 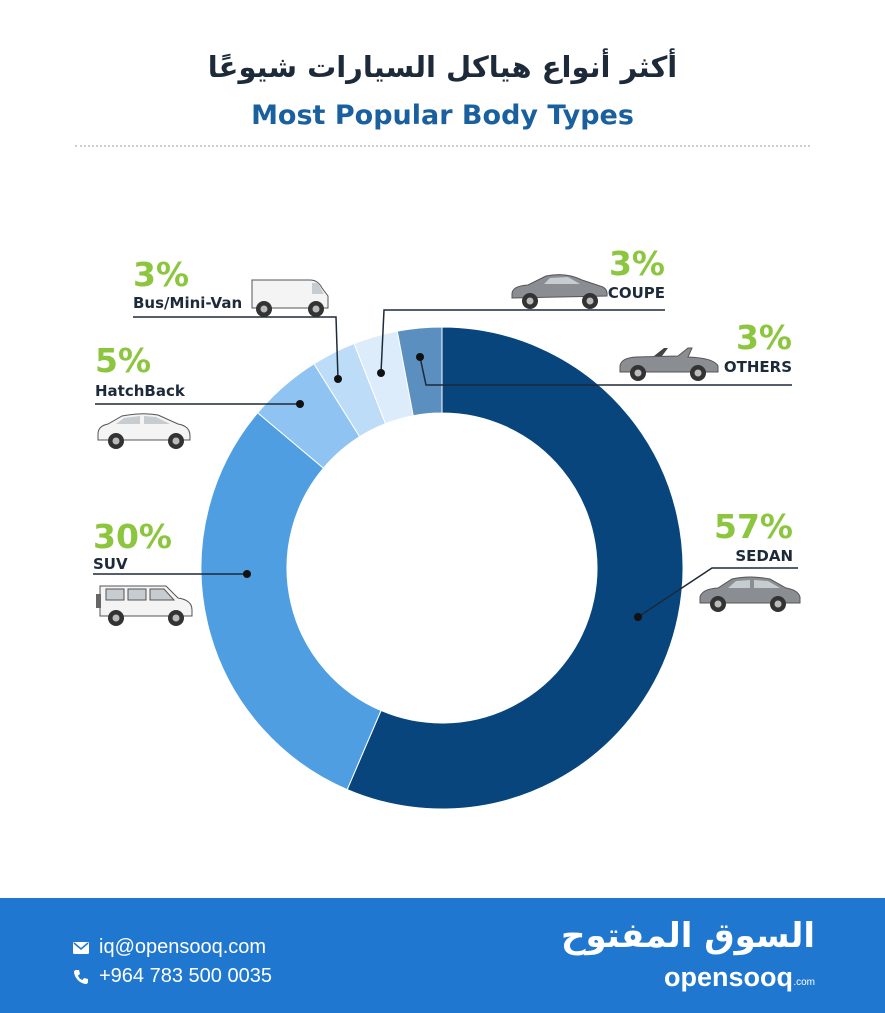 I want to click on value-label-others: 3%, so click(x=764, y=337).